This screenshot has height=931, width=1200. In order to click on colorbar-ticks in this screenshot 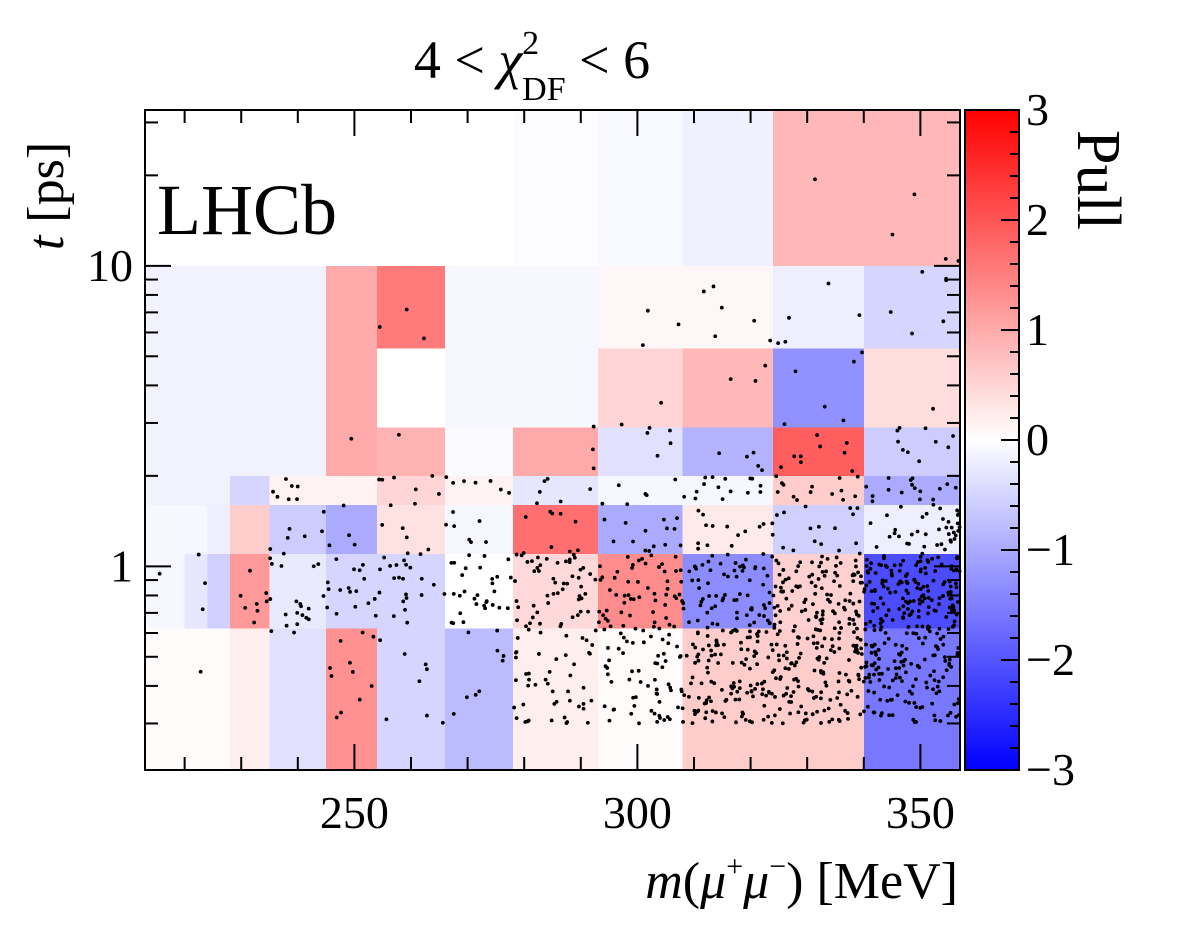, I will do `click(1010, 440)`.